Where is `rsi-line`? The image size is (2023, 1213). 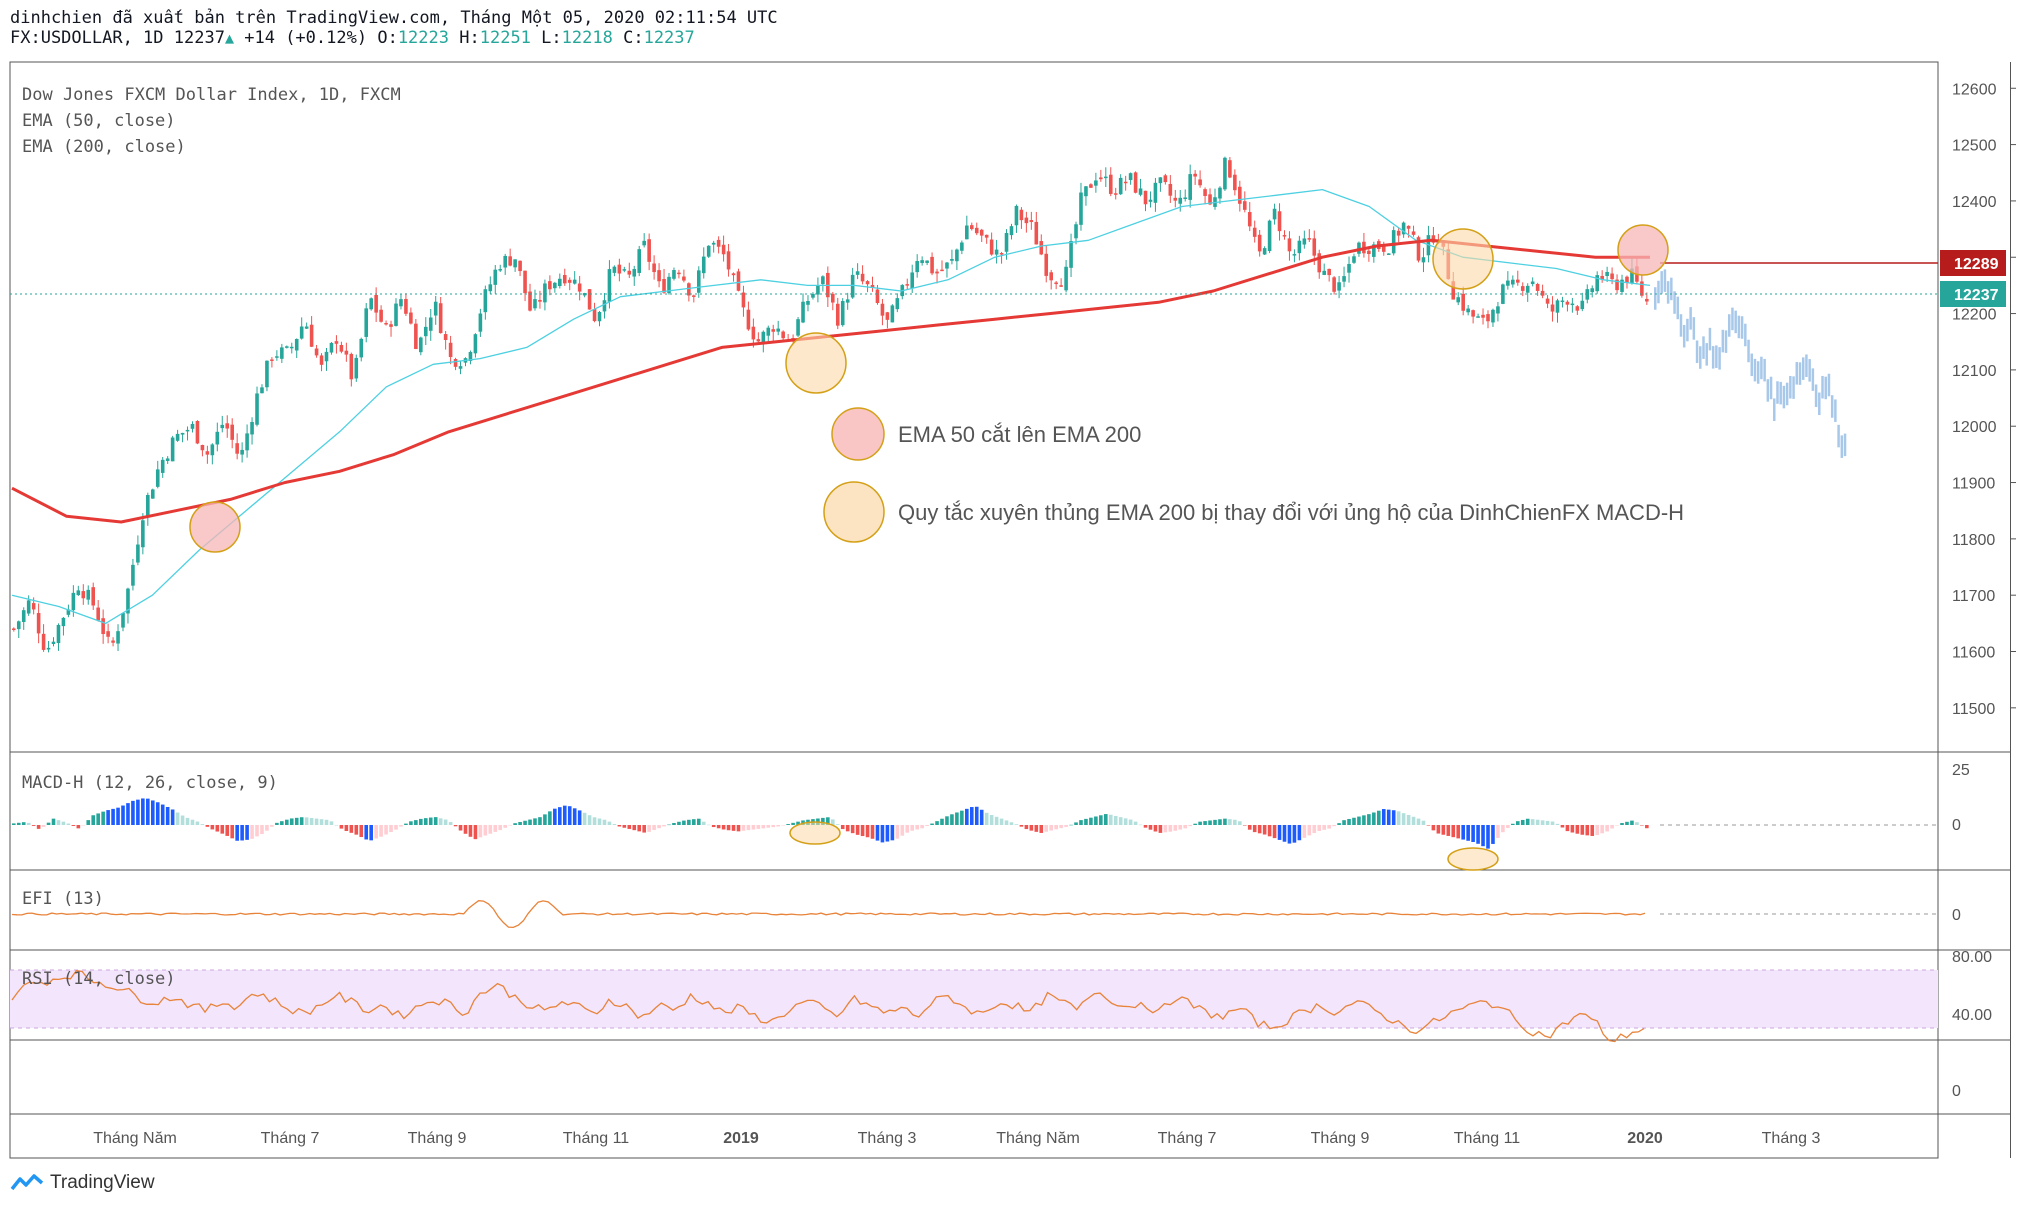 rsi-line is located at coordinates (828, 1006).